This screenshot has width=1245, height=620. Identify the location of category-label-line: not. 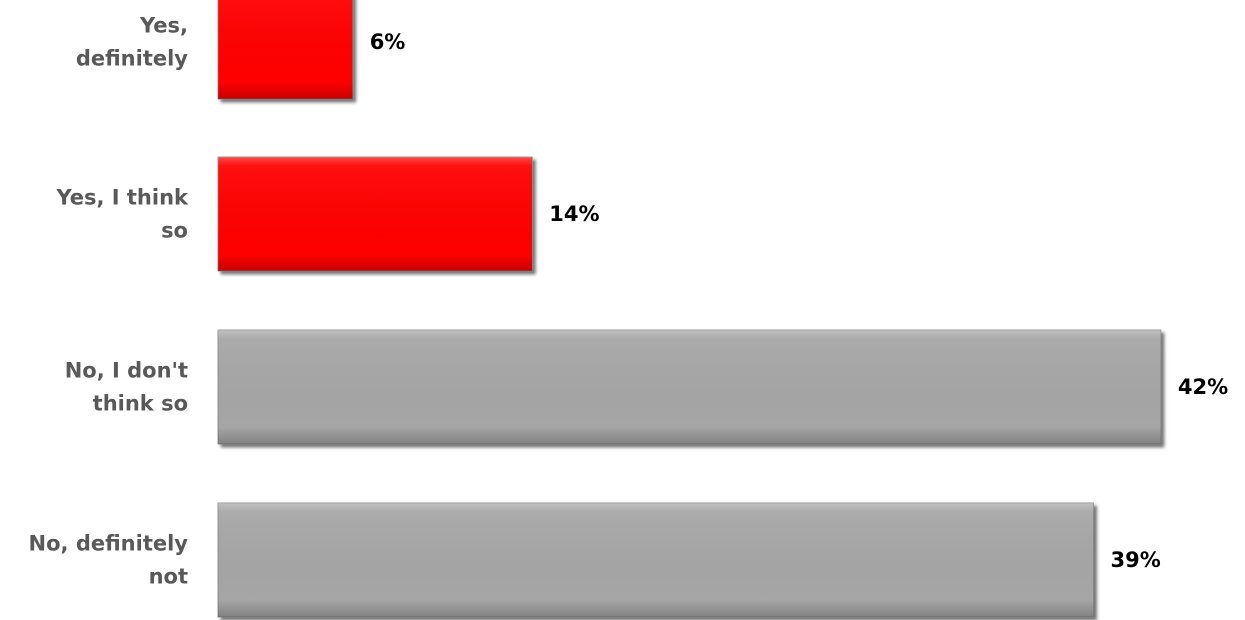
(168, 577).